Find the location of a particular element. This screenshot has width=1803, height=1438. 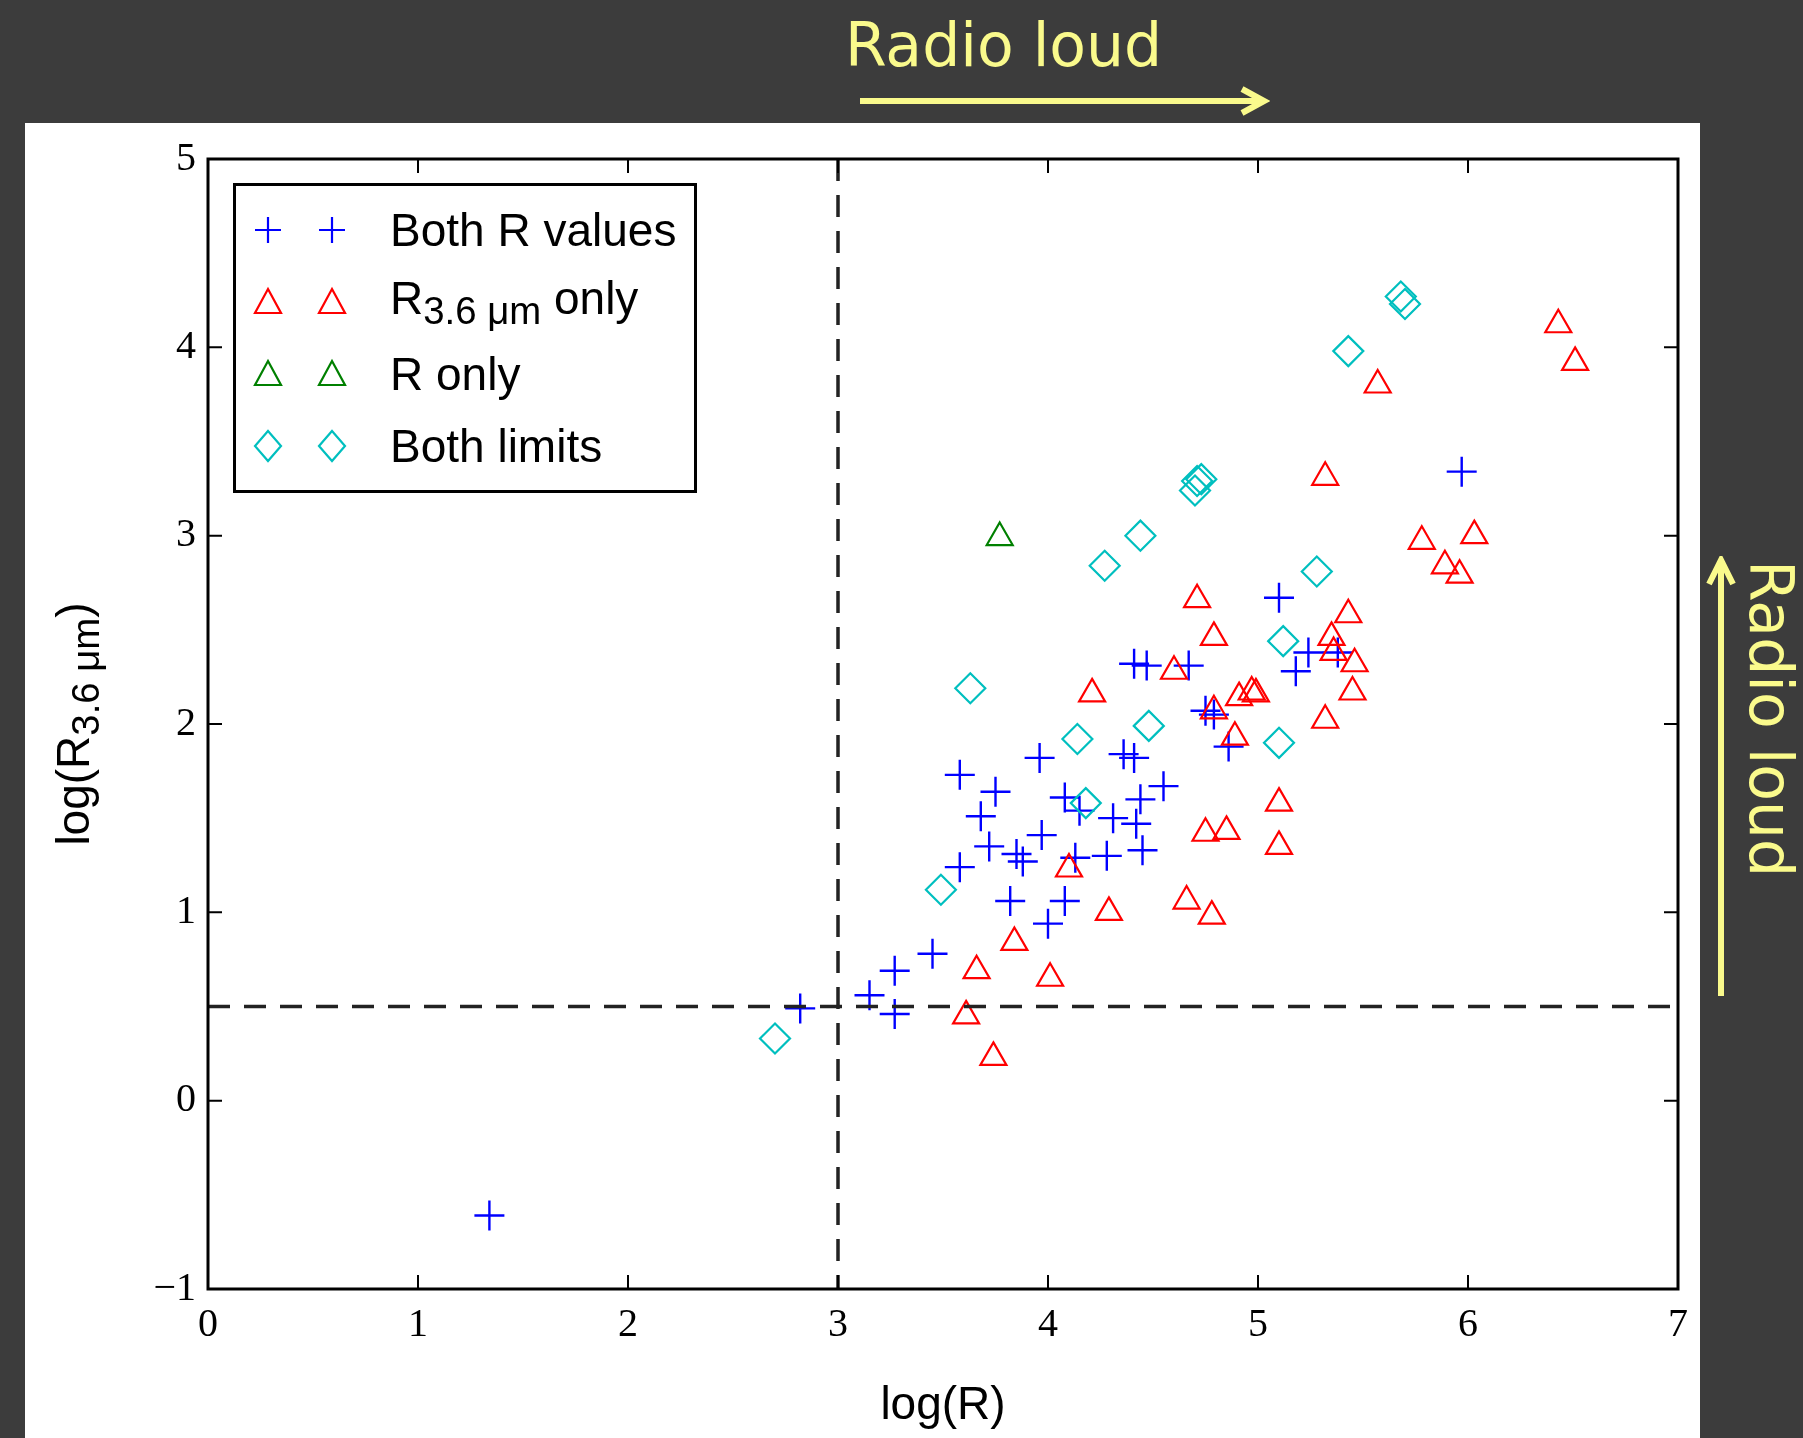

x-tick-label: 3 is located at coordinates (838, 1322).